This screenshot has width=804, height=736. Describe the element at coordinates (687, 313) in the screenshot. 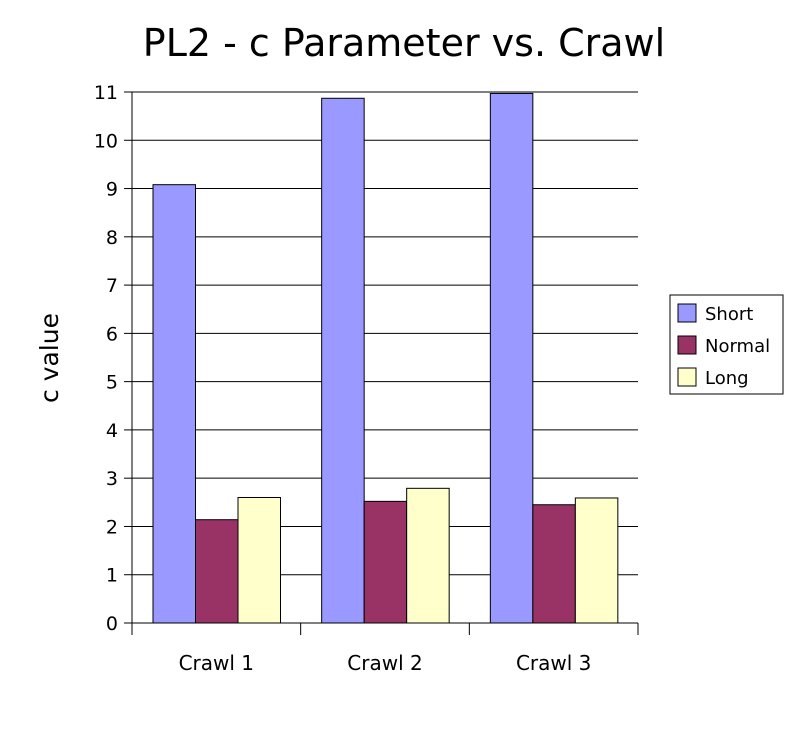

I see `legend-swatch-short` at that location.